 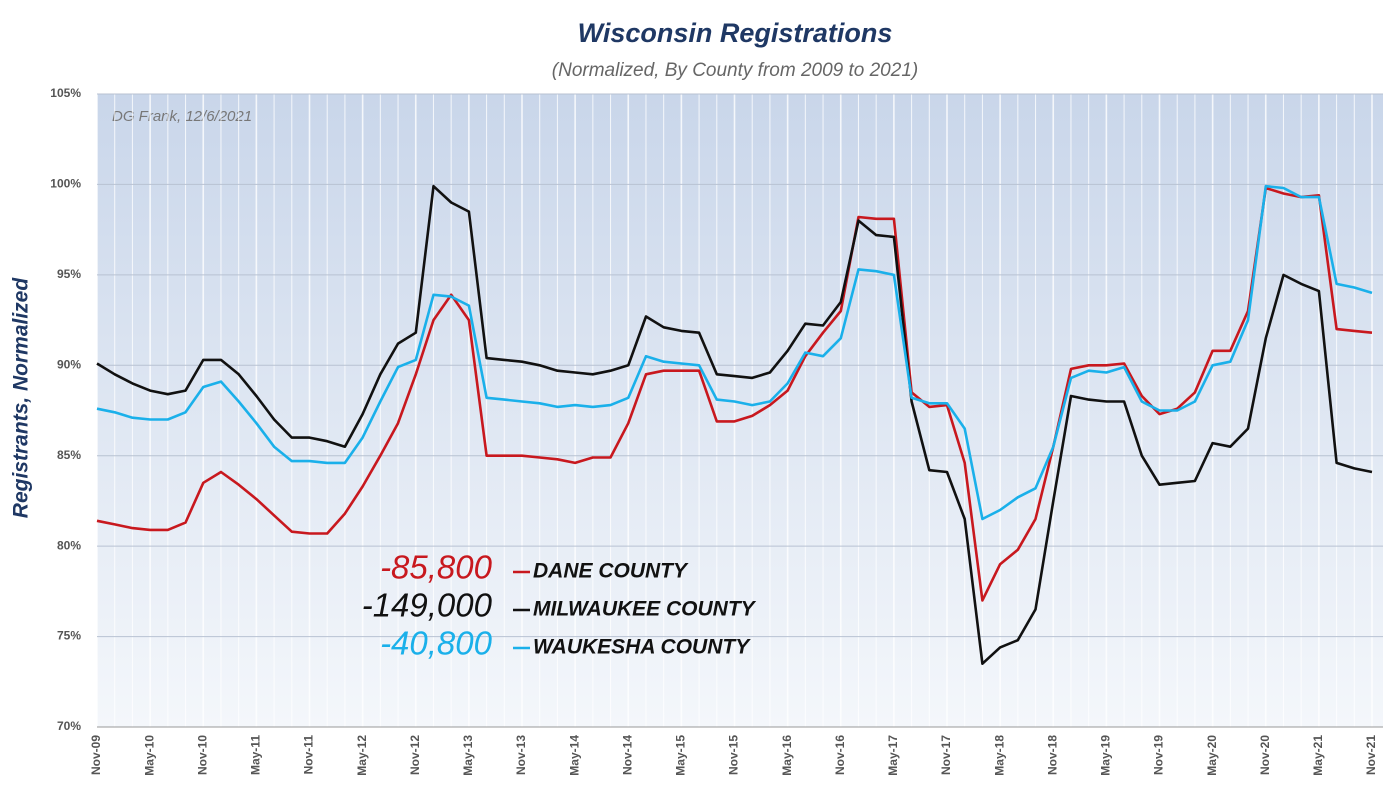 I want to click on x-tick-label: Nov-20, so click(x=1265, y=755).